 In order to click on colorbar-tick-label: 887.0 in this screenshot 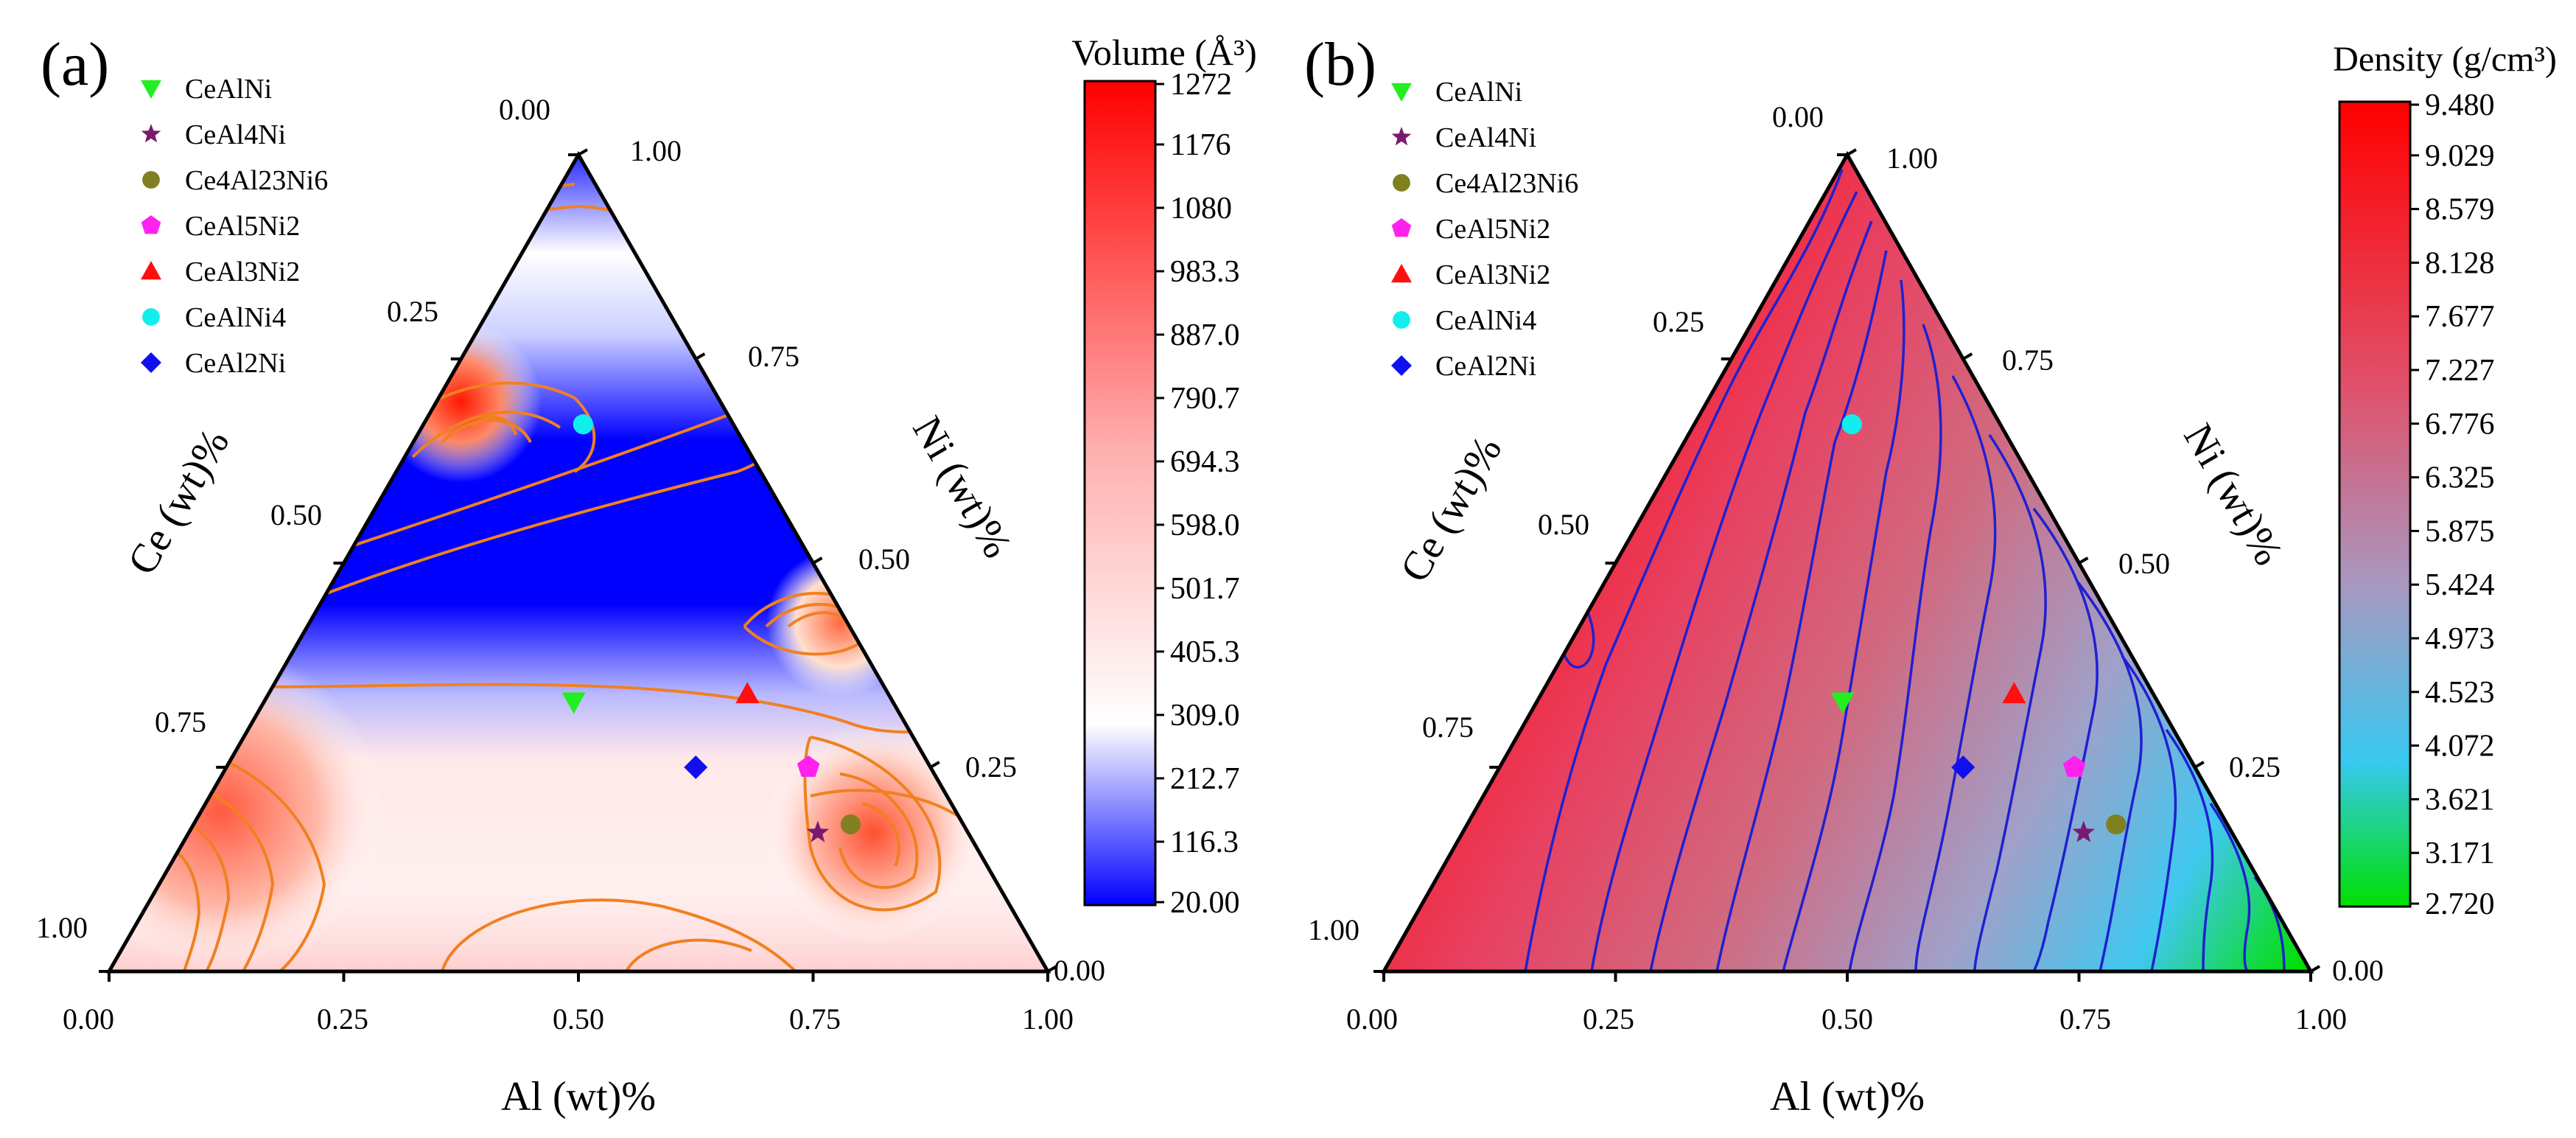, I will do `click(1205, 335)`.